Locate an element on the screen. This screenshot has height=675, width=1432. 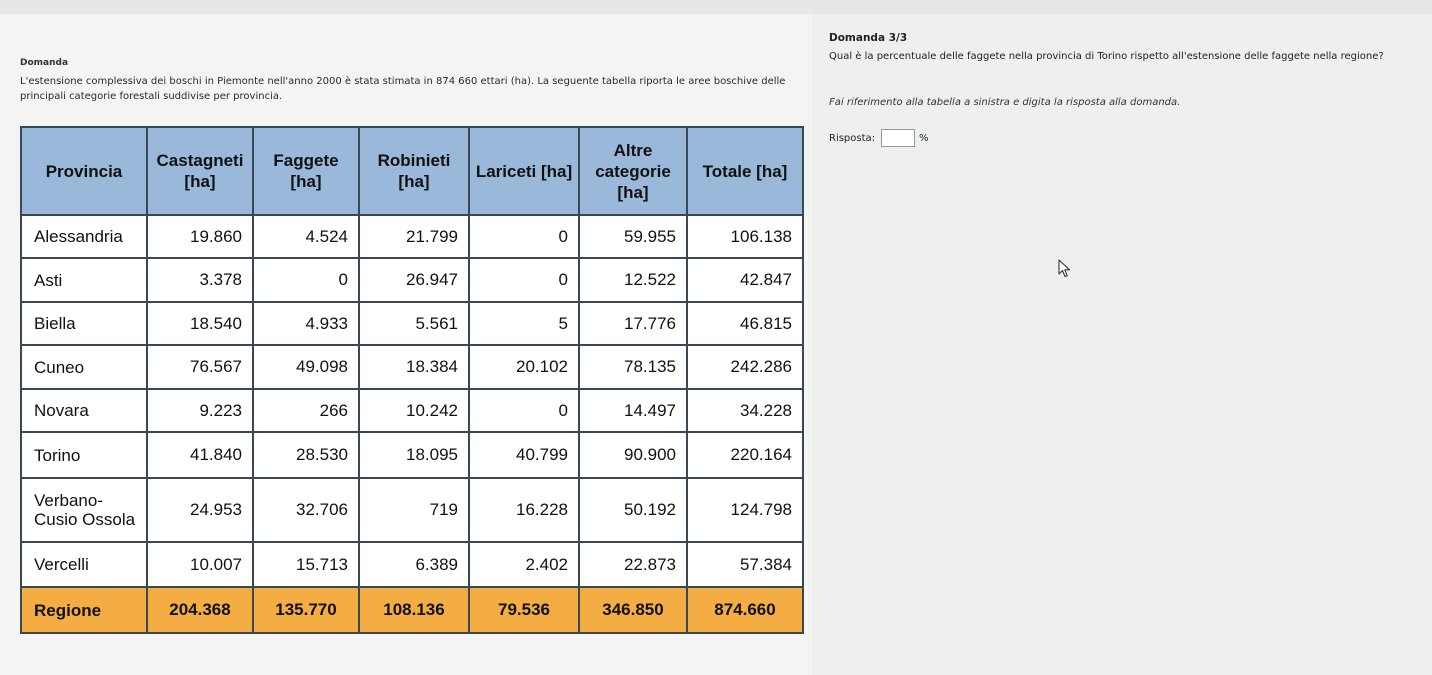
question-counter: Domanda 3/3 is located at coordinates (868, 38).